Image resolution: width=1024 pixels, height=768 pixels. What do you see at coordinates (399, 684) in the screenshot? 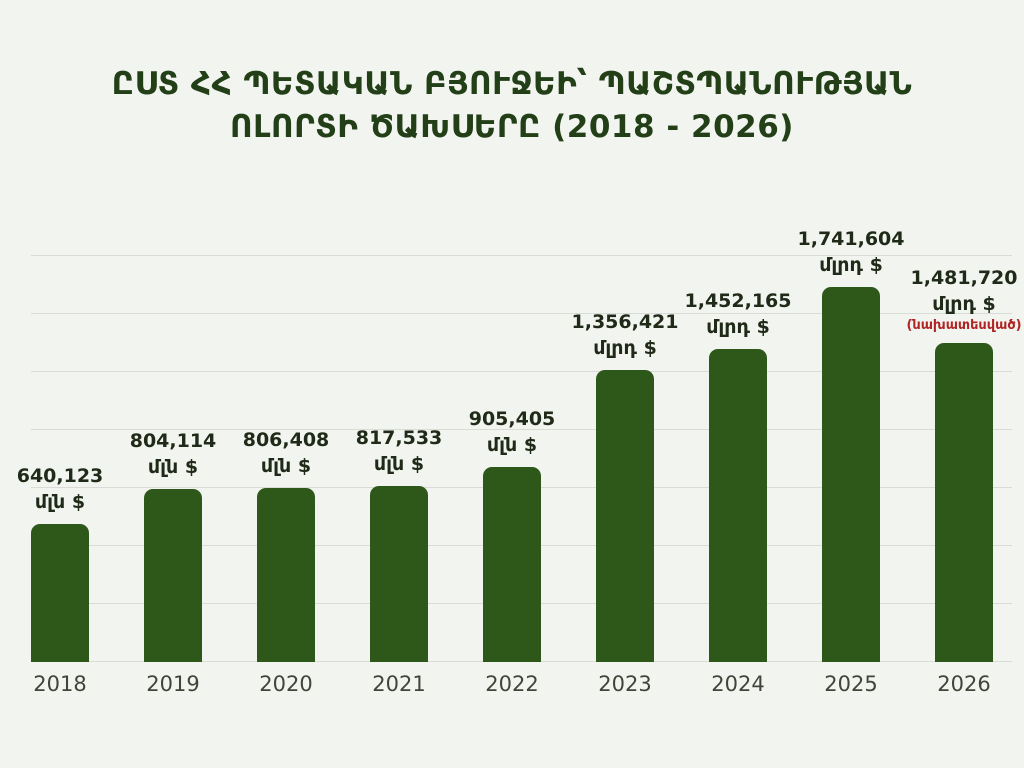
I see `x-axis-tick-label: 2021` at bounding box center [399, 684].